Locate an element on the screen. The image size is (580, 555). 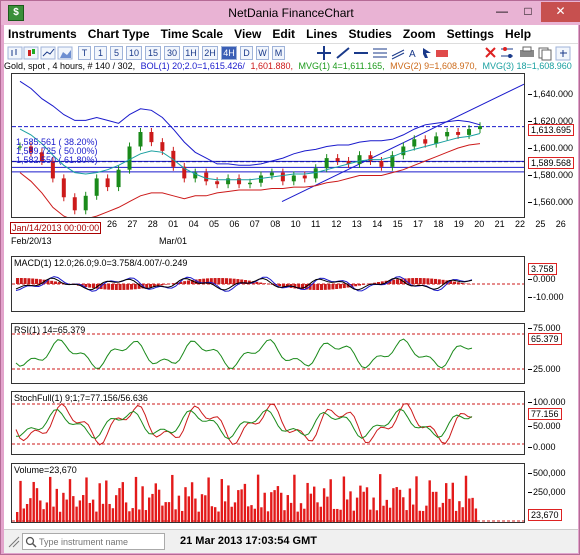
timeframe-button-d: D is located at coordinates (246, 53).